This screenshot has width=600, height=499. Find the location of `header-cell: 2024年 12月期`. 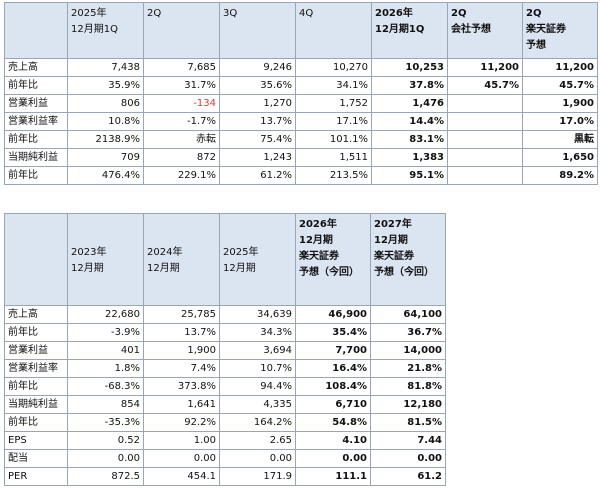

header-cell: 2024年 12月期 is located at coordinates (181, 259).